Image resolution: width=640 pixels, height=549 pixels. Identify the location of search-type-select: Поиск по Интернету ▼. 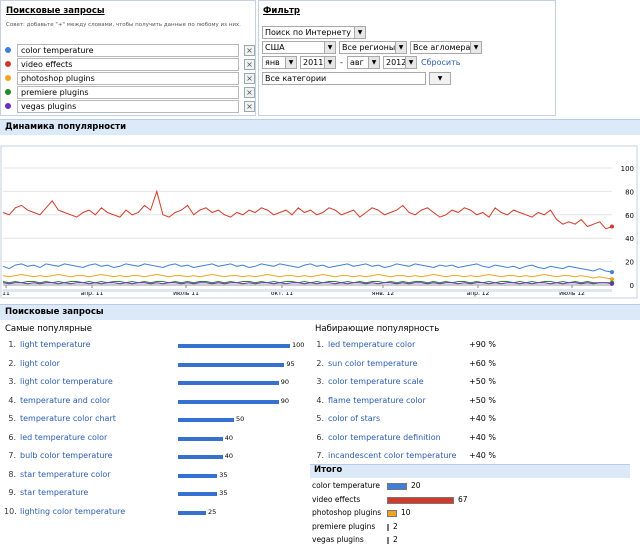
(314, 32).